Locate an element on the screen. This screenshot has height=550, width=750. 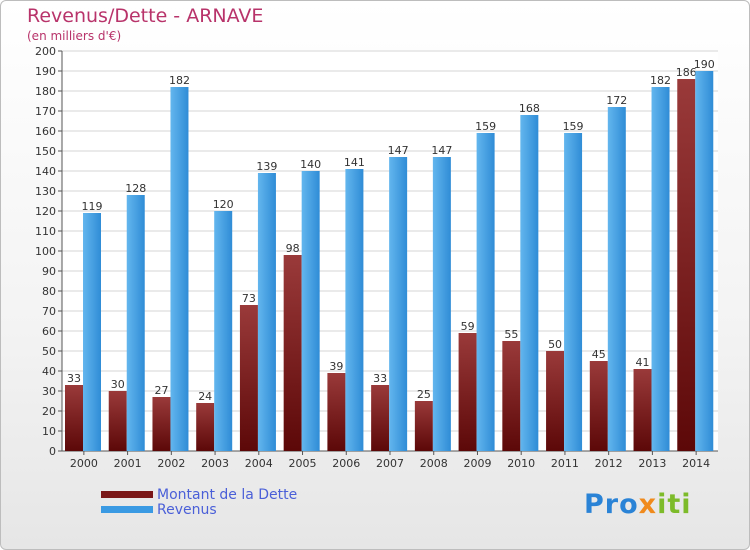
value-label-dette: 59 is located at coordinates (468, 326).